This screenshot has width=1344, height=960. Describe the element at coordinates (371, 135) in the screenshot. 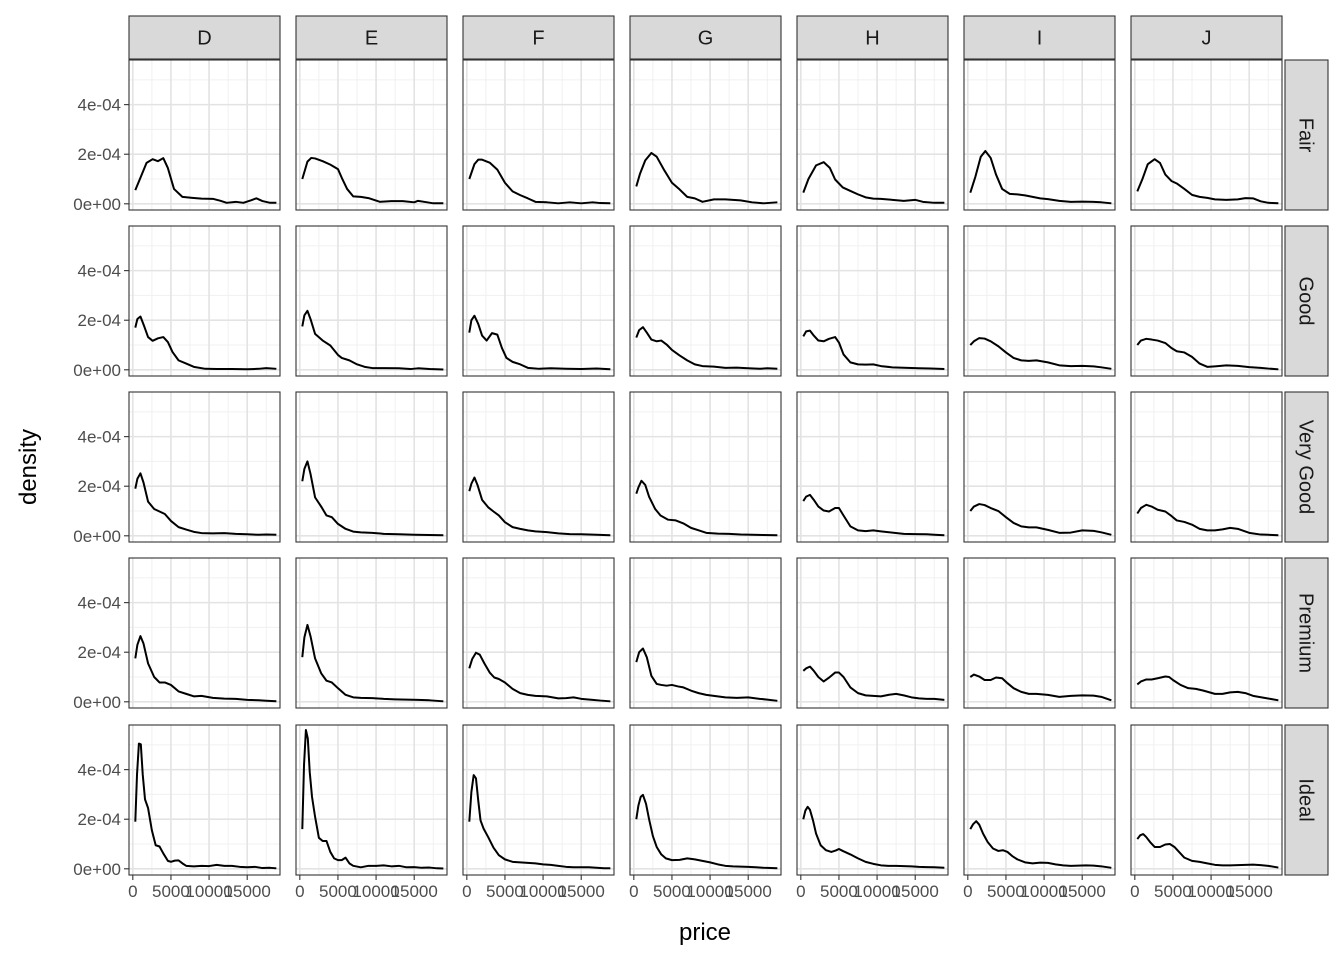

I see `panel-E-fair` at that location.